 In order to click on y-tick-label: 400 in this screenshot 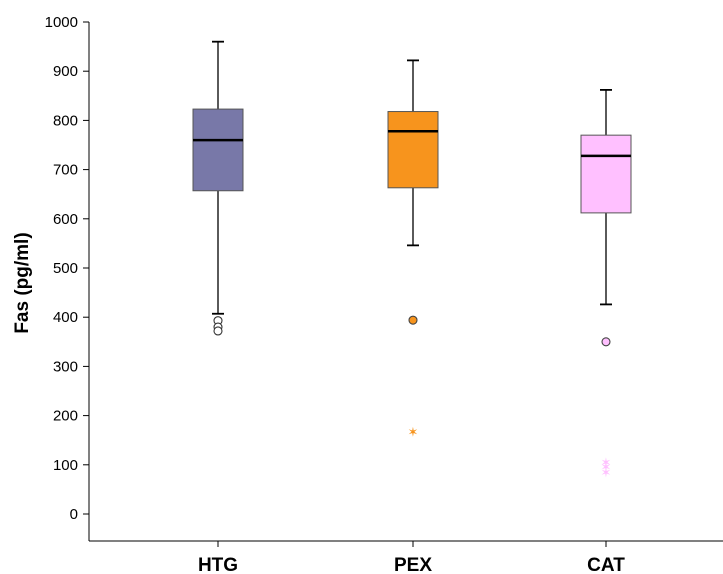, I will do `click(65, 317)`.